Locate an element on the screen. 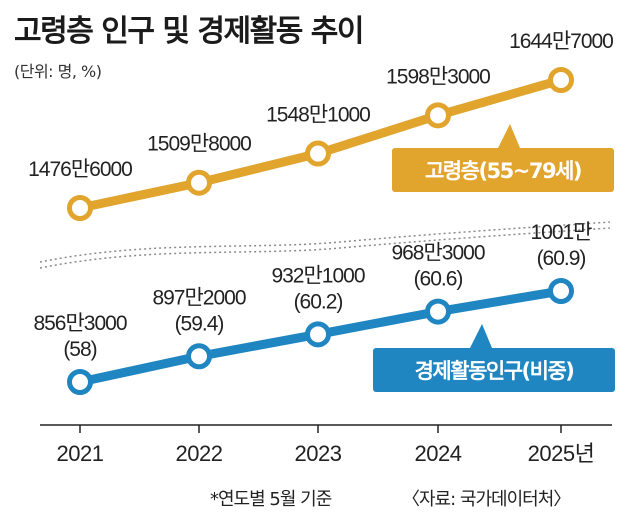  share-label: (59.4) is located at coordinates (199, 323).